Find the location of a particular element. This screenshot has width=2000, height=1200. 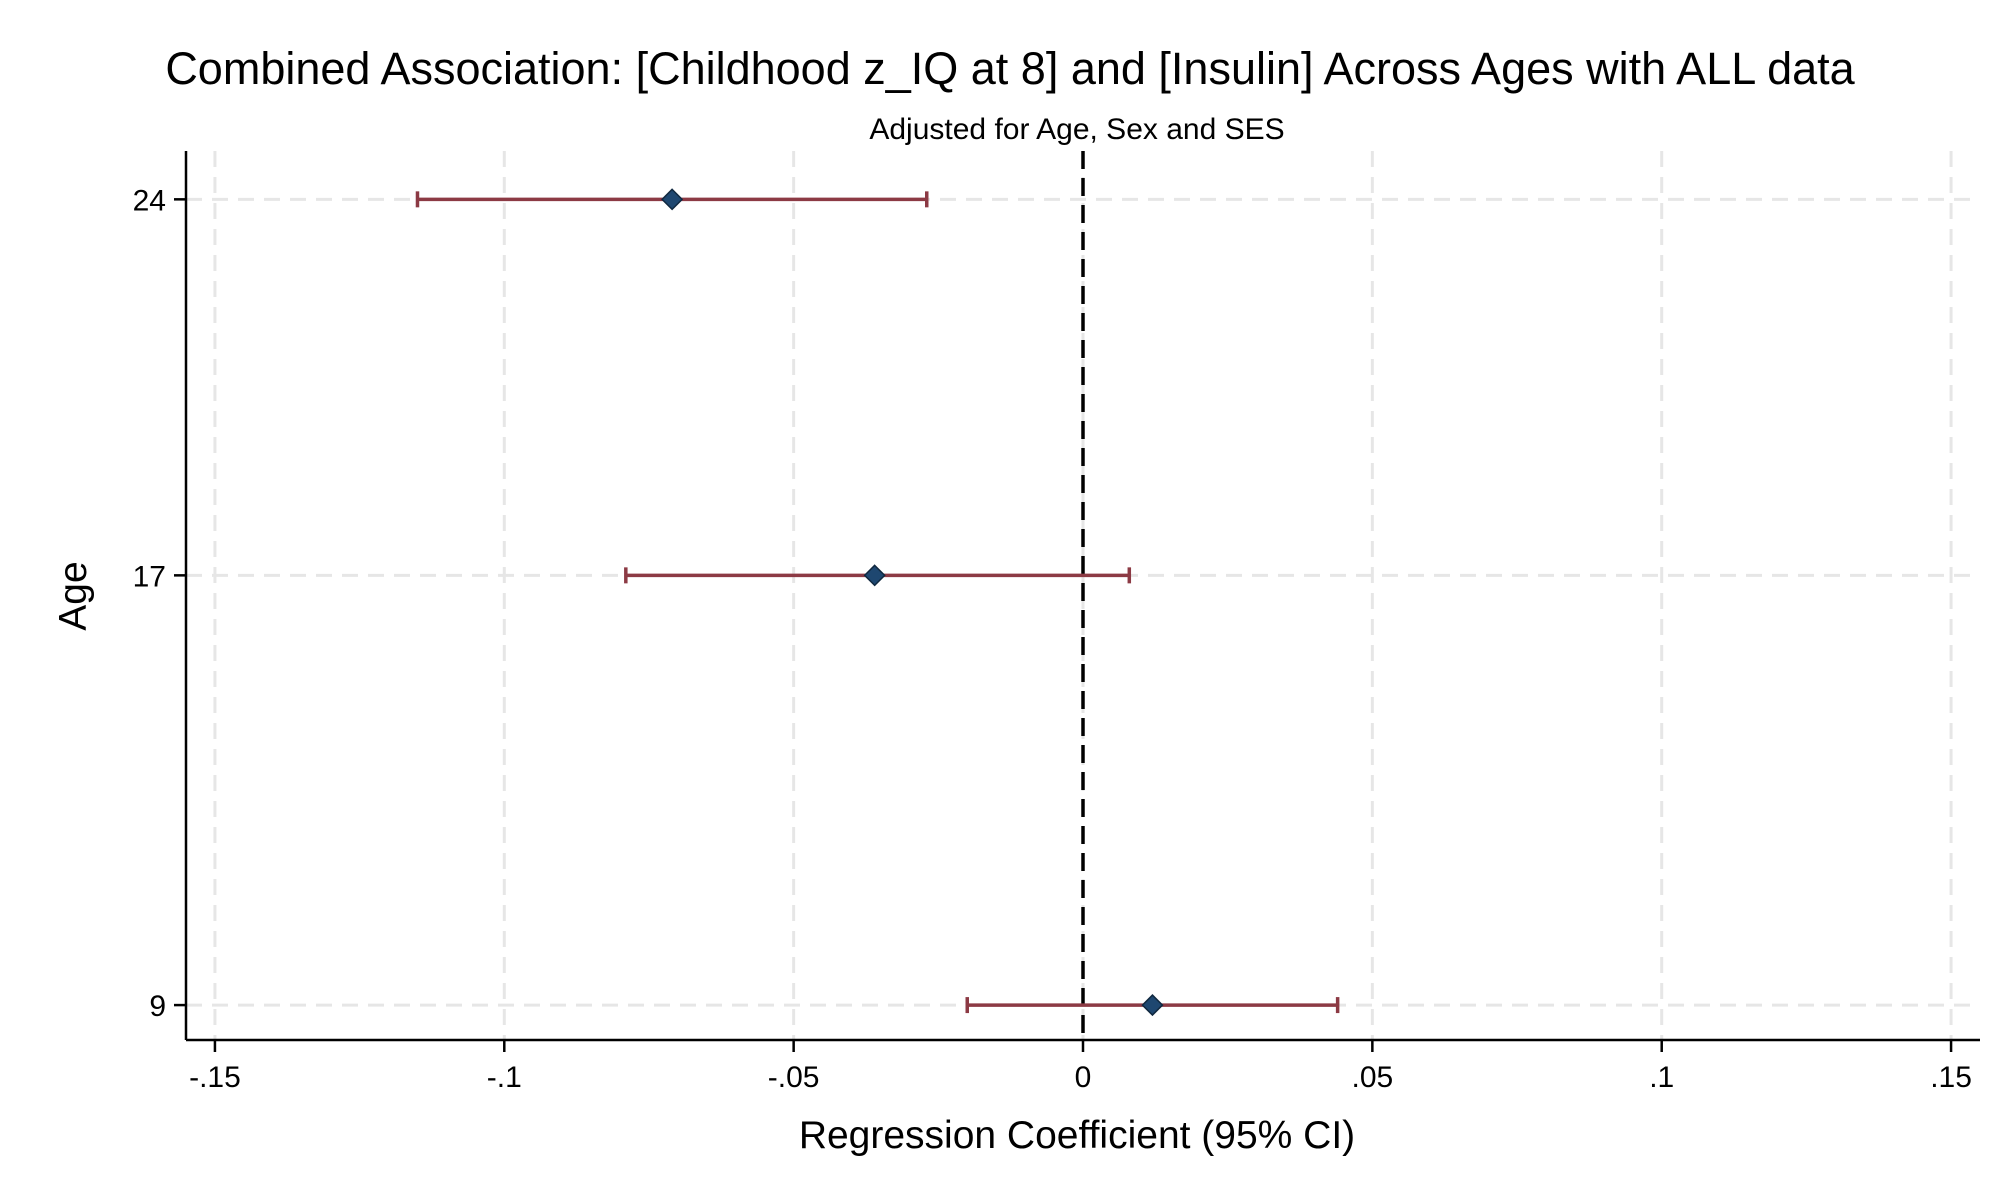

x-tick-label: -.15 is located at coordinates (215, 1077).